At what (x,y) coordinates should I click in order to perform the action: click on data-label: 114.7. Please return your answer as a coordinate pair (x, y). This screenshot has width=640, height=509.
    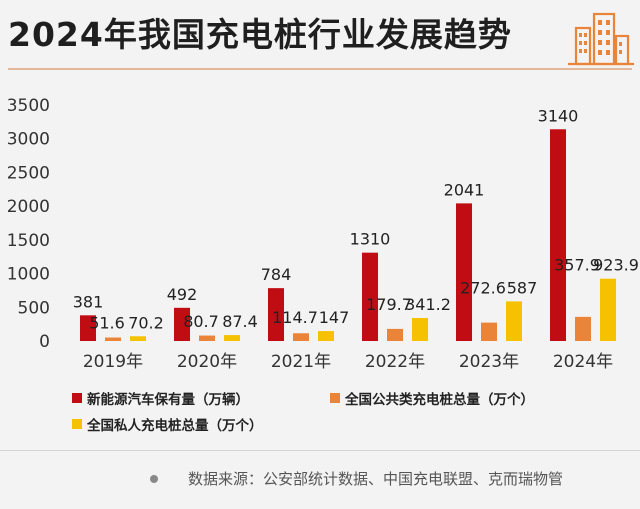
    Looking at the image, I should click on (295, 317).